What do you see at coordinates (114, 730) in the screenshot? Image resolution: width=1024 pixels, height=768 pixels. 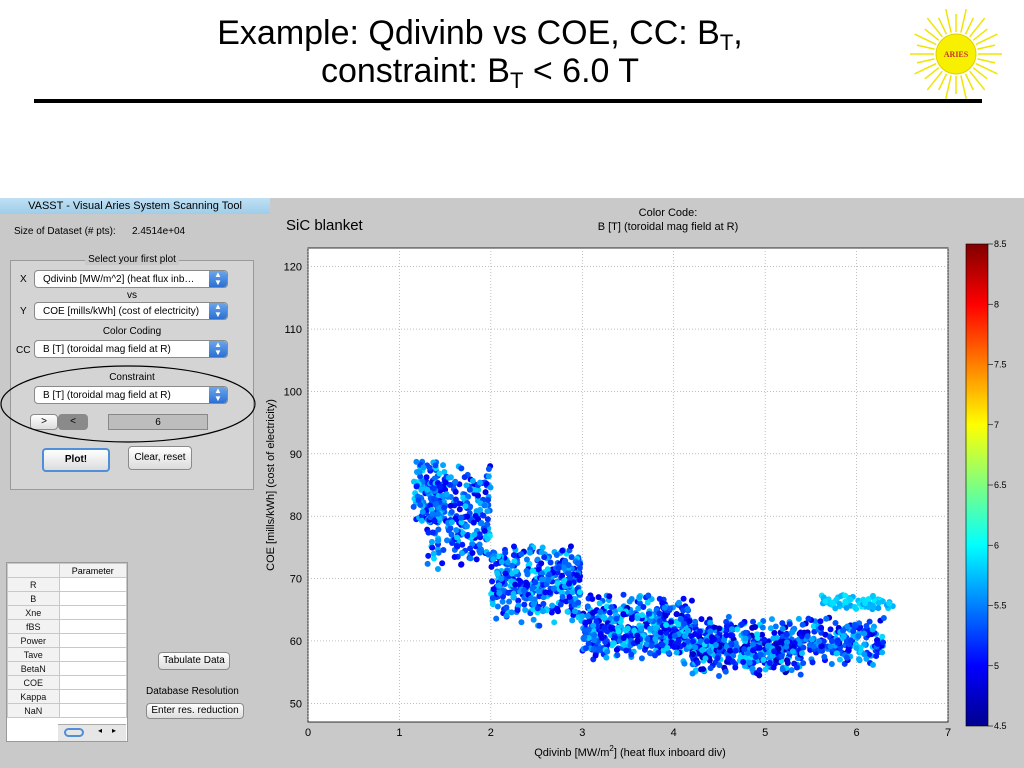 I see `scroll-right-icon: ▸` at bounding box center [114, 730].